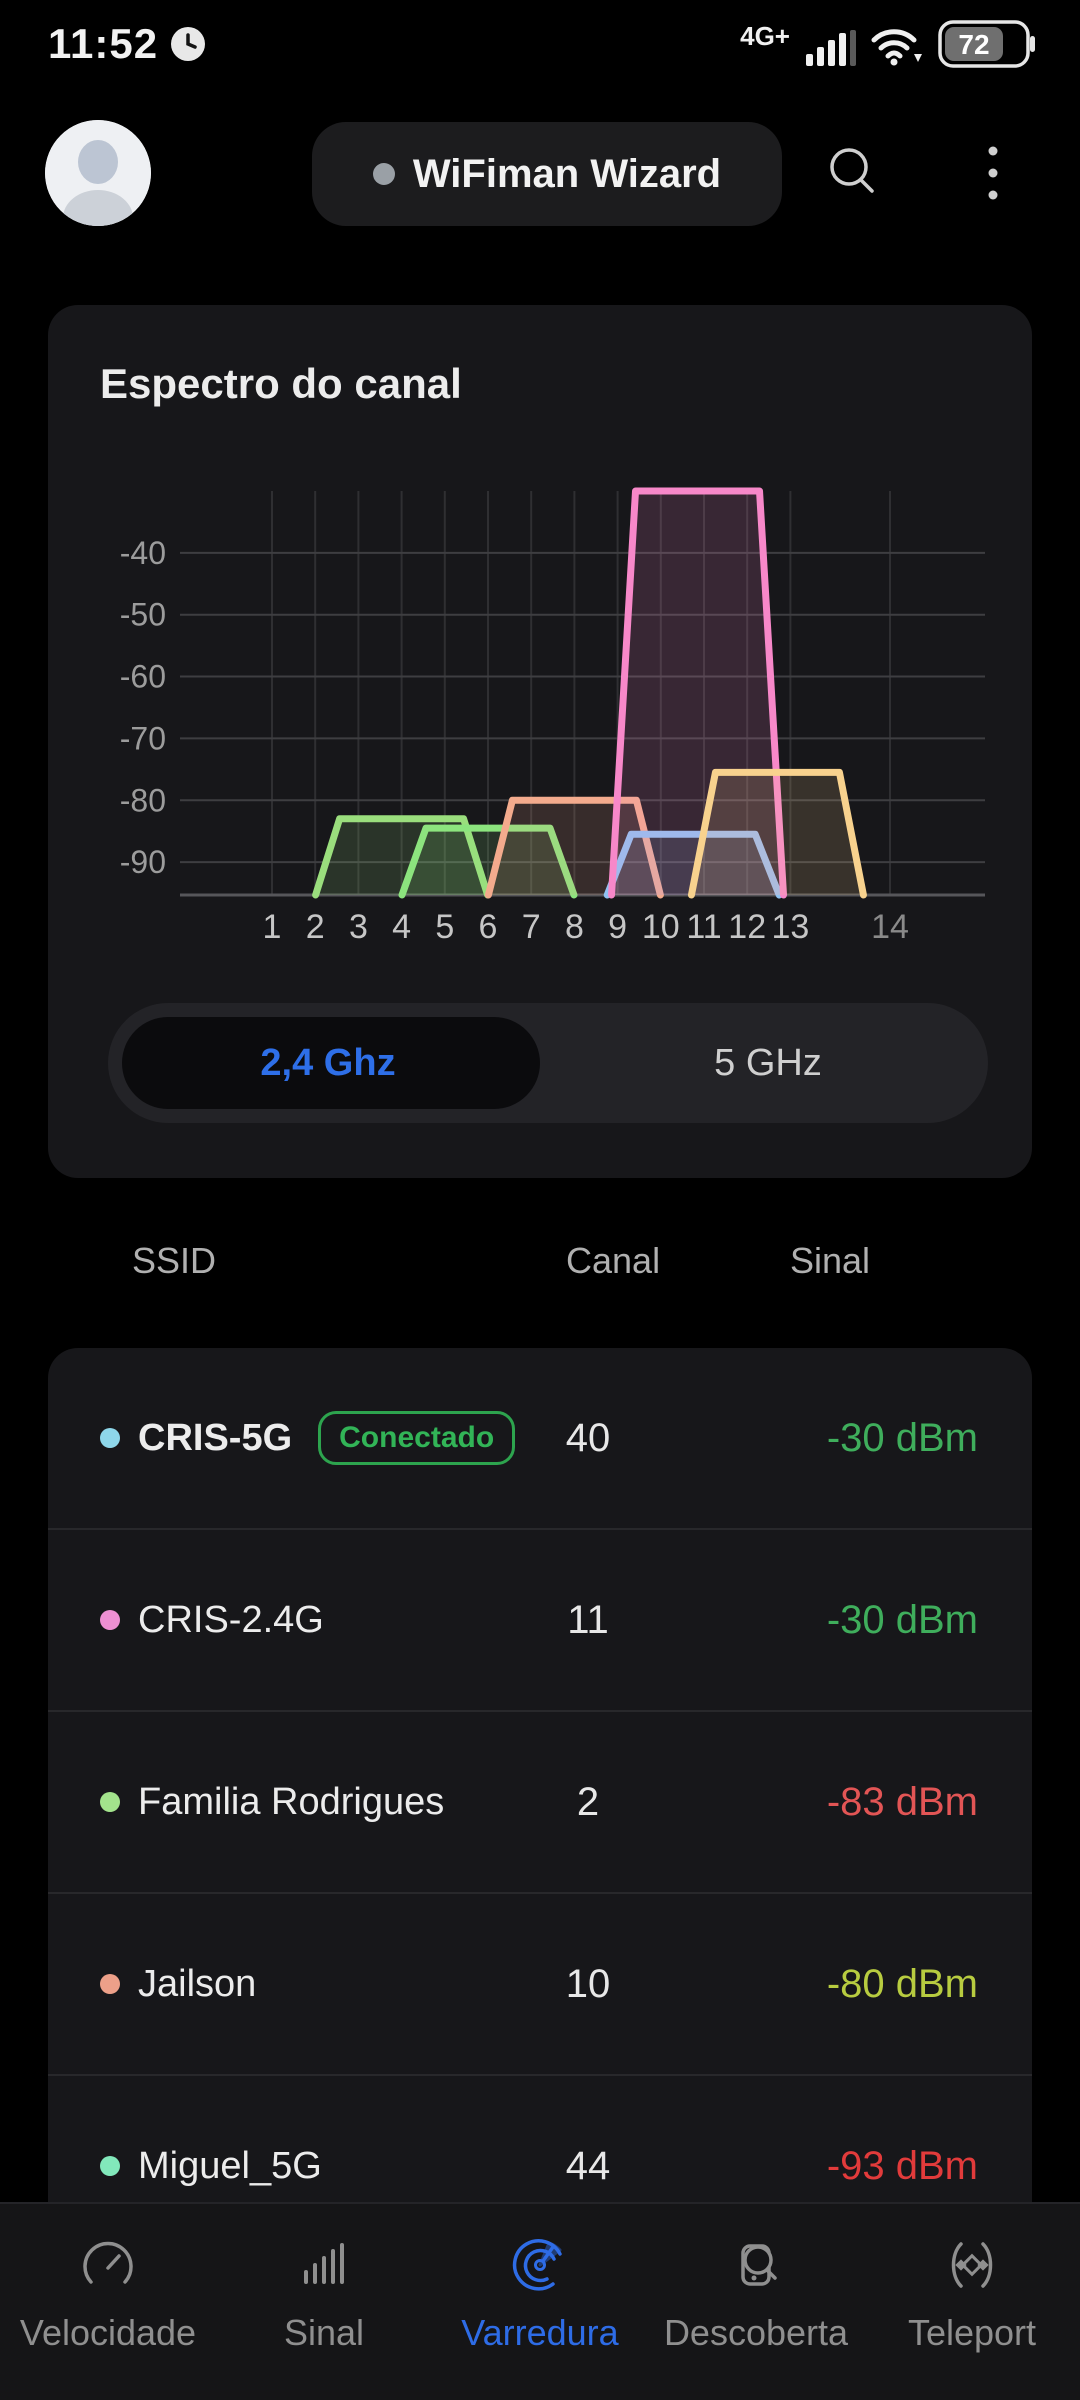 This screenshot has height=2400, width=1080. I want to click on network-signal: -83 dBm, so click(902, 1801).